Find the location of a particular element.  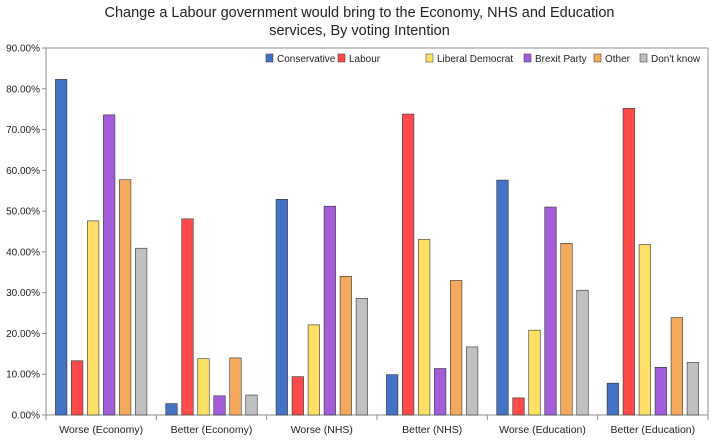

y-tick-label: 10.00% is located at coordinates (23, 375).